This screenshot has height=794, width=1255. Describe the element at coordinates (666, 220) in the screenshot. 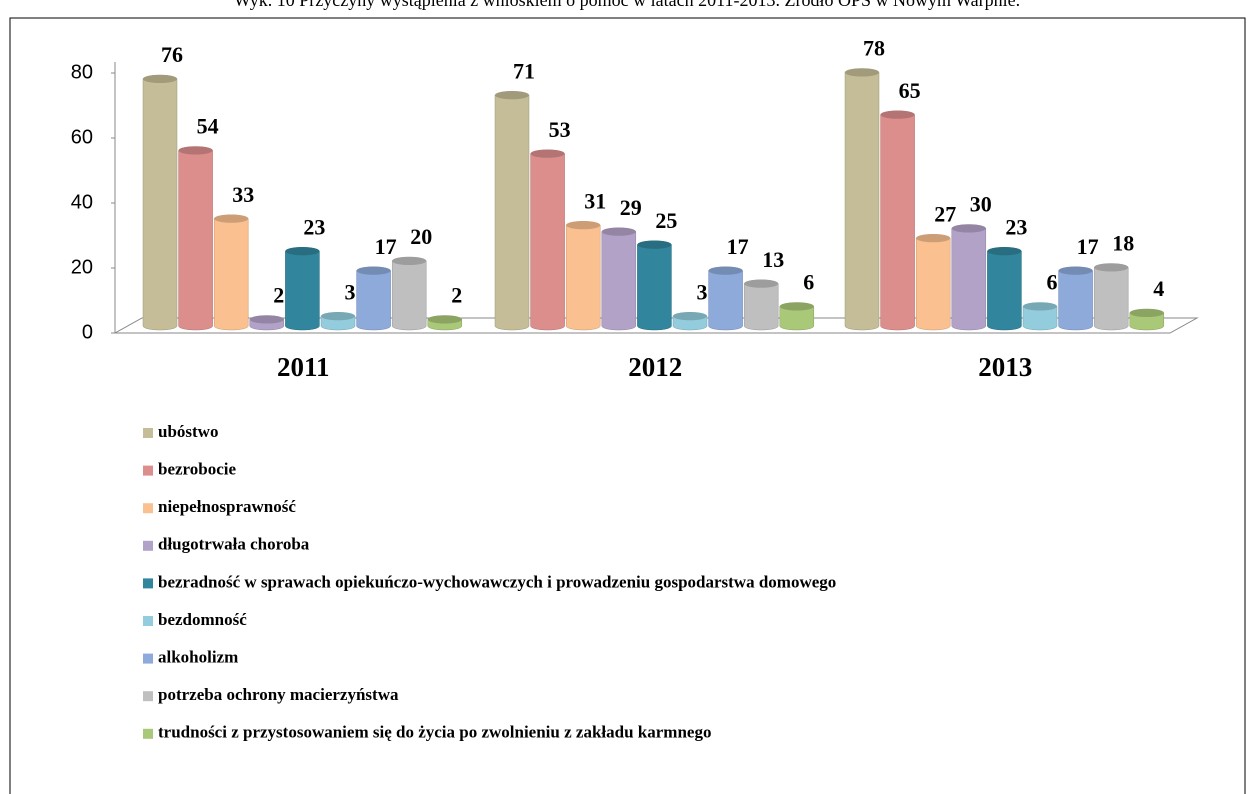

I see `value-label: 25` at that location.